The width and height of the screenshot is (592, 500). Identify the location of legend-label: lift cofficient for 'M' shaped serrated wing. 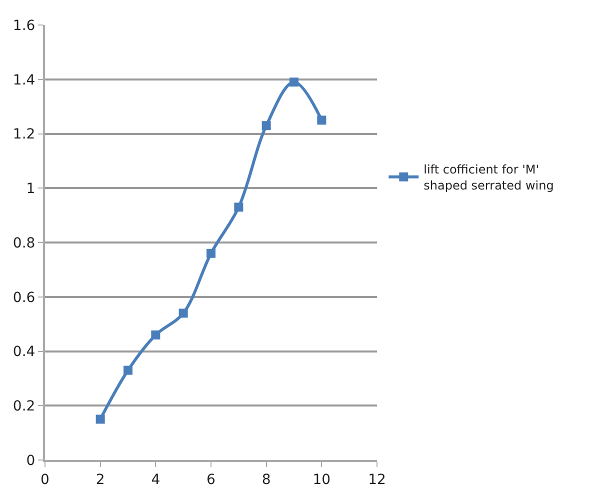
(489, 177).